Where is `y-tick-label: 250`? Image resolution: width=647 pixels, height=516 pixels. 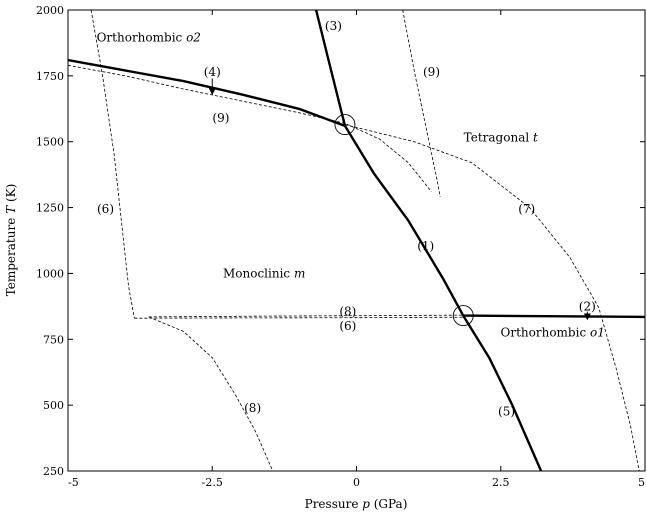
y-tick-label: 250 is located at coordinates (53, 471).